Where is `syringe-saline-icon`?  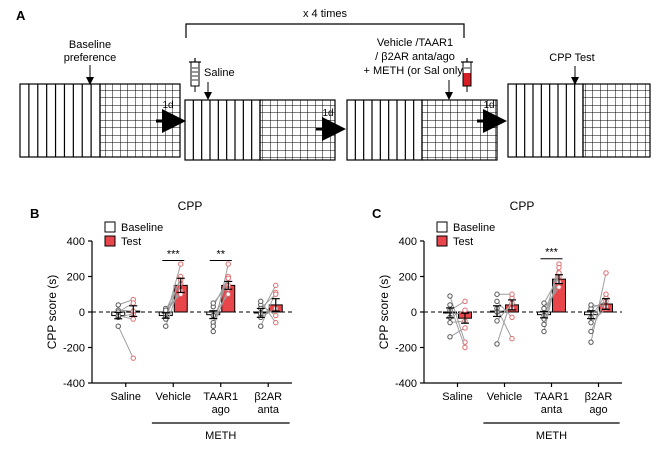 syringe-saline-icon is located at coordinates (195, 75).